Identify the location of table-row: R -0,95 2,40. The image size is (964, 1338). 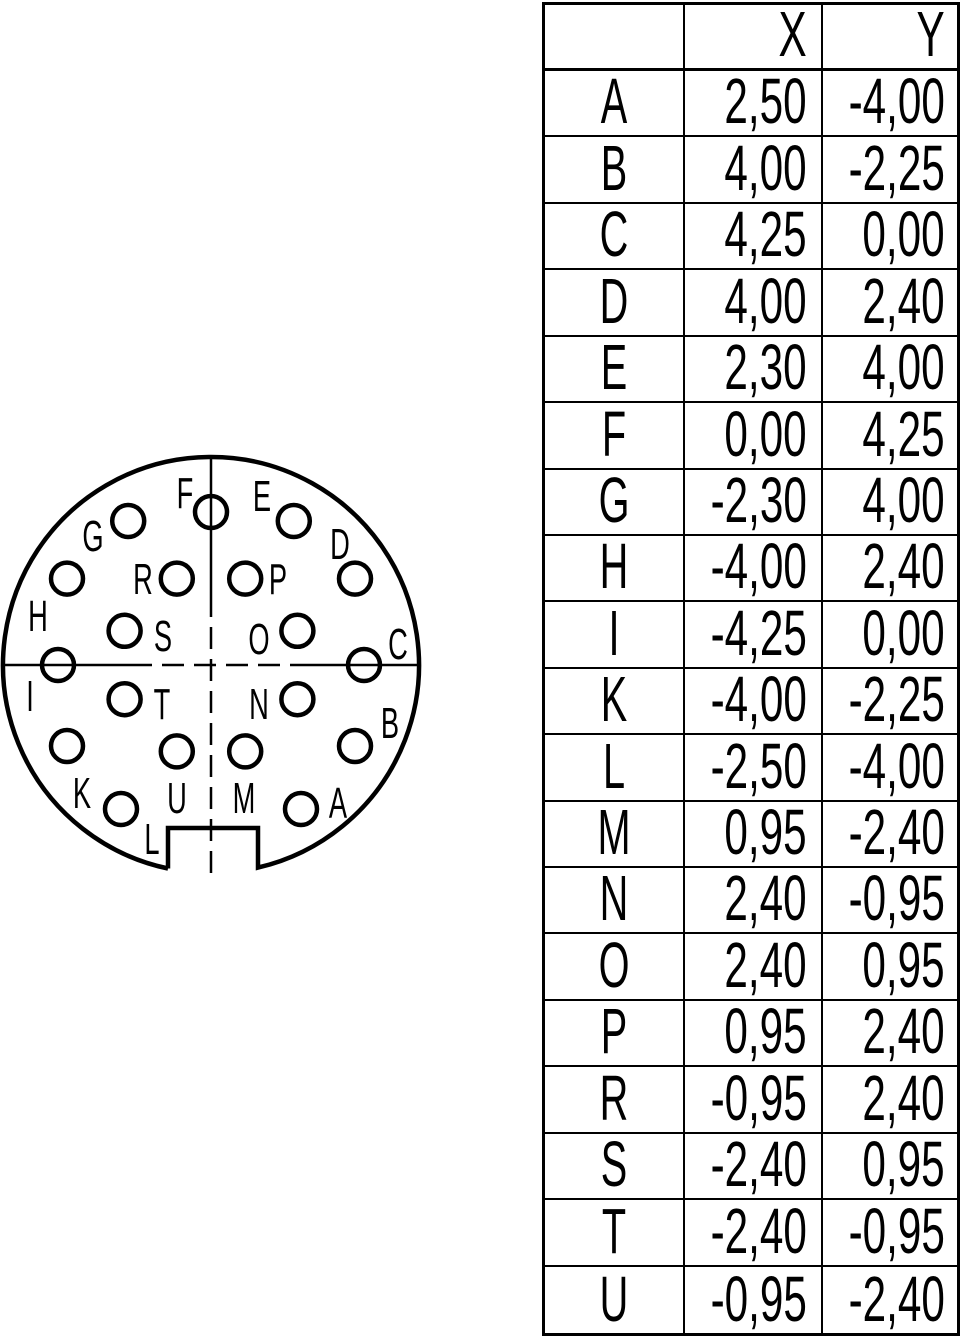
(751, 1097).